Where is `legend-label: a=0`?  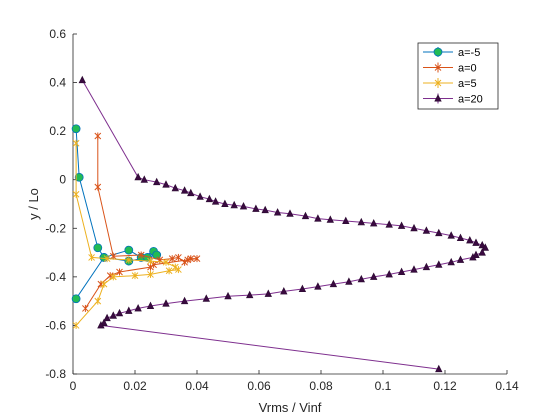 legend-label: a=0 is located at coordinates (467, 69).